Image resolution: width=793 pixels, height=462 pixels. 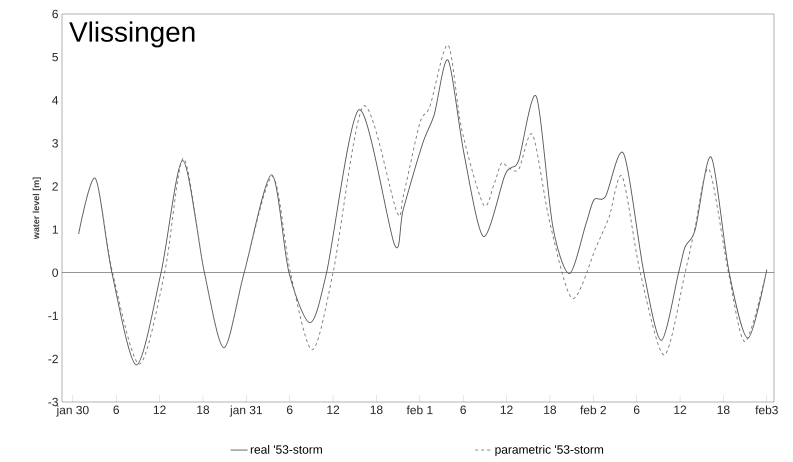 What do you see at coordinates (55, 272) in the screenshot?
I see `y-tick-label: 0` at bounding box center [55, 272].